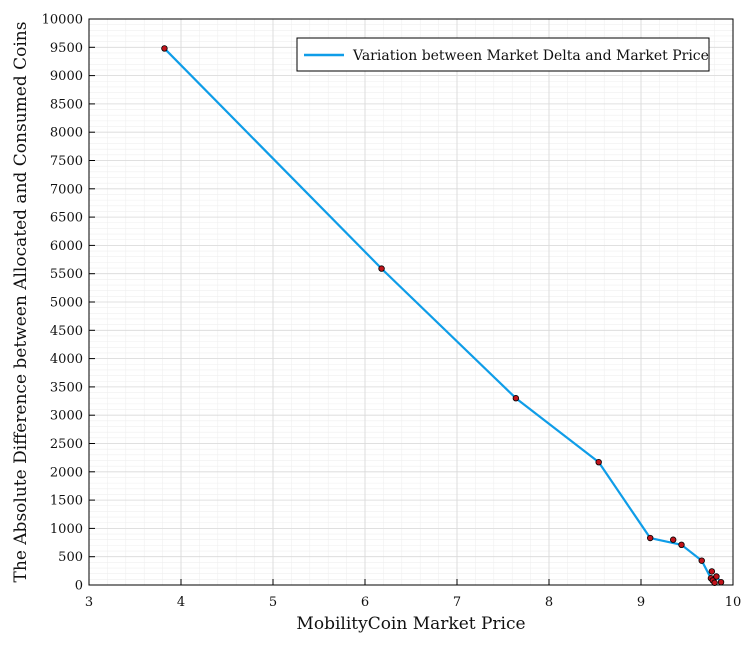  I want to click on y-tick-label: 0, so click(79, 586).